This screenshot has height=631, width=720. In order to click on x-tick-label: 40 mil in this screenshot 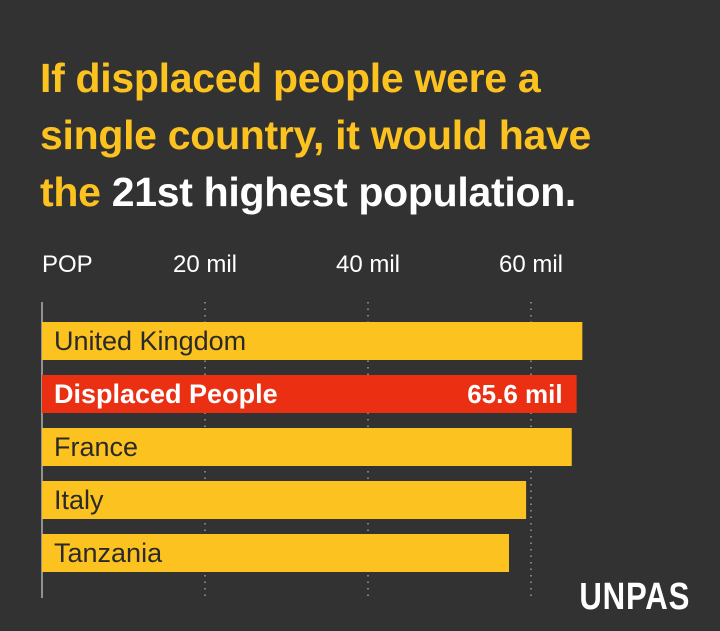, I will do `click(368, 264)`.